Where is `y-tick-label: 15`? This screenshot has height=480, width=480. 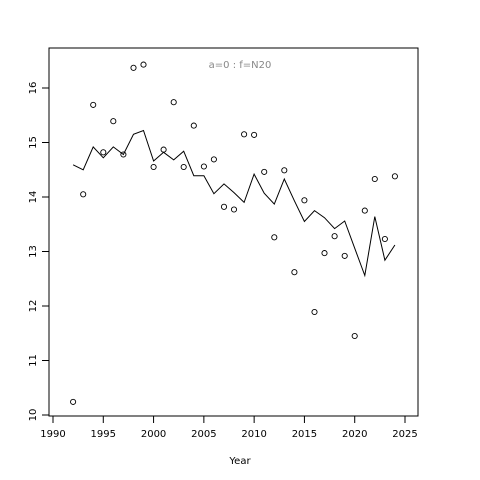
y-tick-label: 15 is located at coordinates (33, 142).